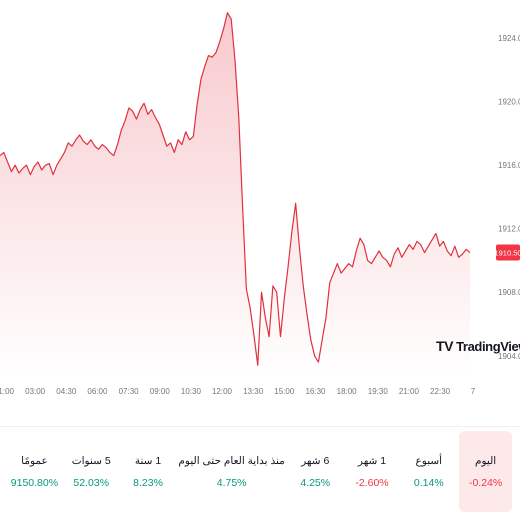 The height and width of the screenshot is (520, 520). Describe the element at coordinates (315, 391) in the screenshot. I see `x-tick-label: 16:30` at that location.